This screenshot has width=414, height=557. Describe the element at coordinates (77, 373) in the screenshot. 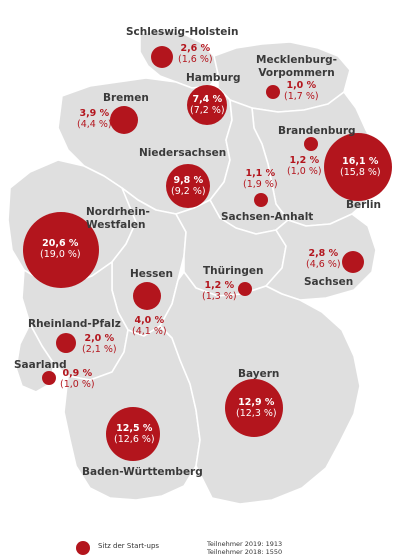

I see `current-share: 0,9 %` at that location.